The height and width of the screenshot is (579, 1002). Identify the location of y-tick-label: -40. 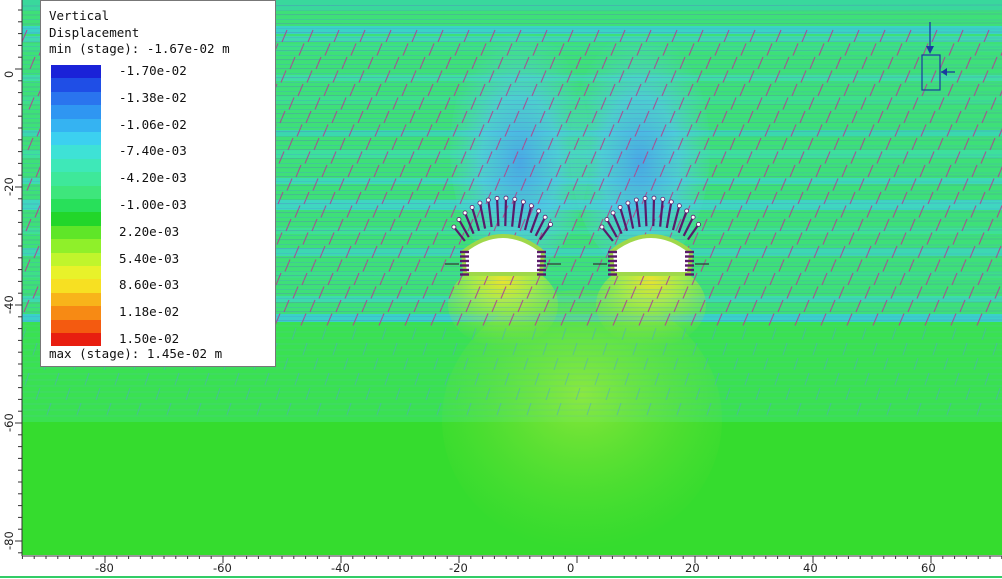
(9, 304).